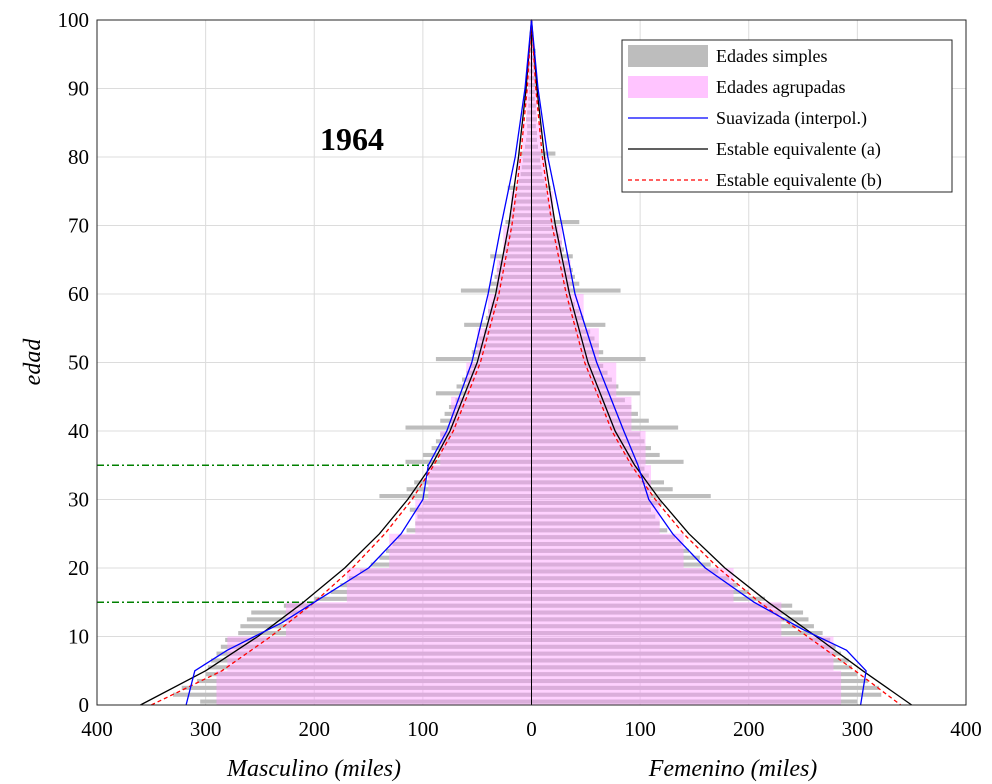 This screenshot has height=784, width=992. What do you see at coordinates (791, 118) in the screenshot?
I see `legend-label: Suavizada (interpol.)` at bounding box center [791, 118].